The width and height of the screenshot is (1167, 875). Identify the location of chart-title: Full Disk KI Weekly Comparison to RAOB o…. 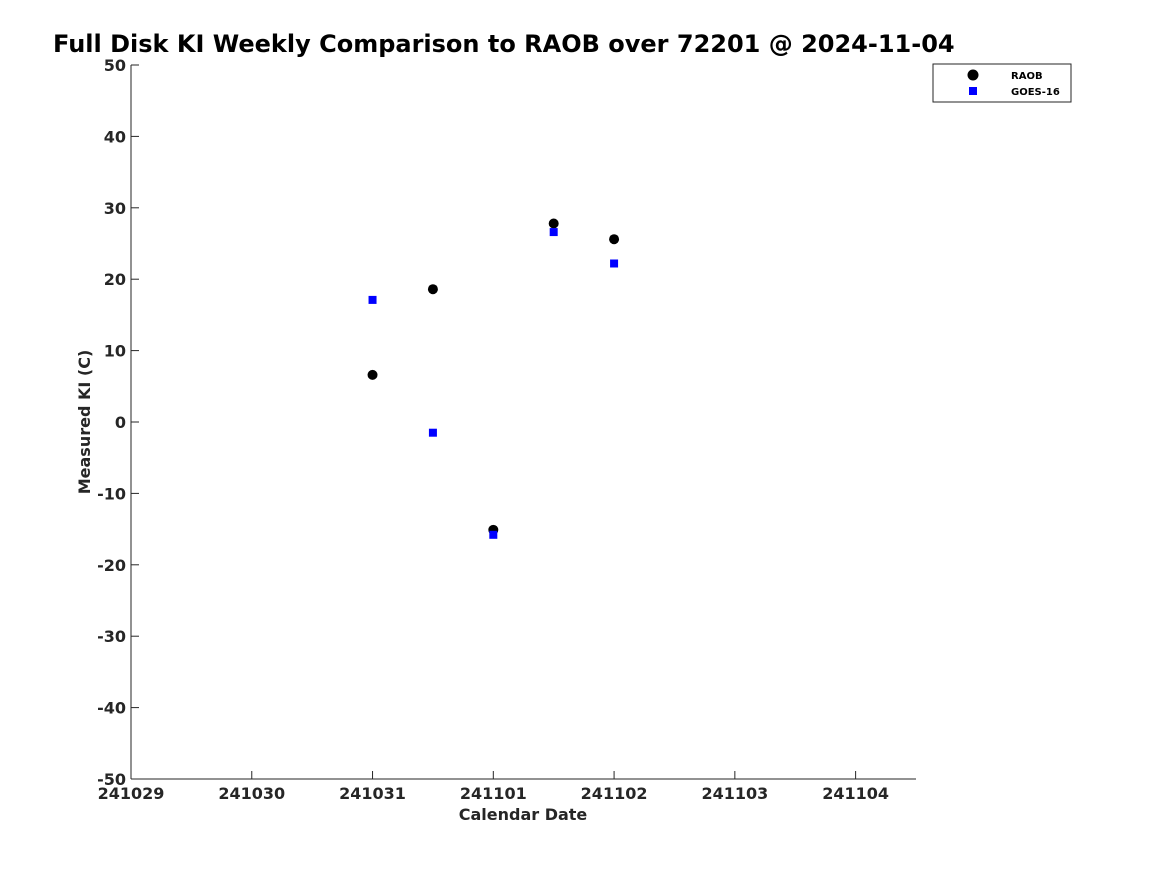
(504, 44).